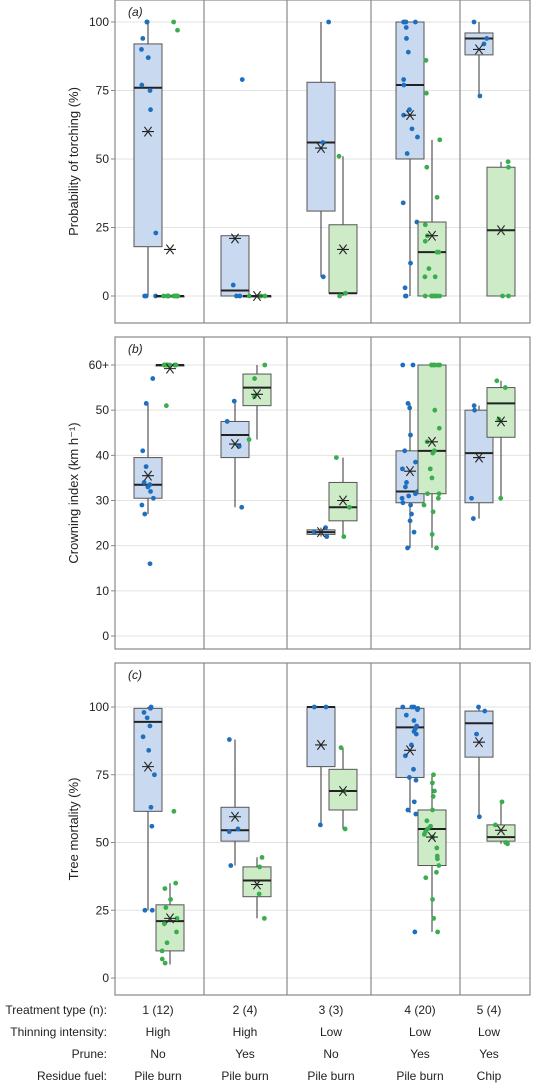 The height and width of the screenshot is (1083, 540). I want to click on row-label-residue-fuel: Residue fuel:, so click(72, 1076).